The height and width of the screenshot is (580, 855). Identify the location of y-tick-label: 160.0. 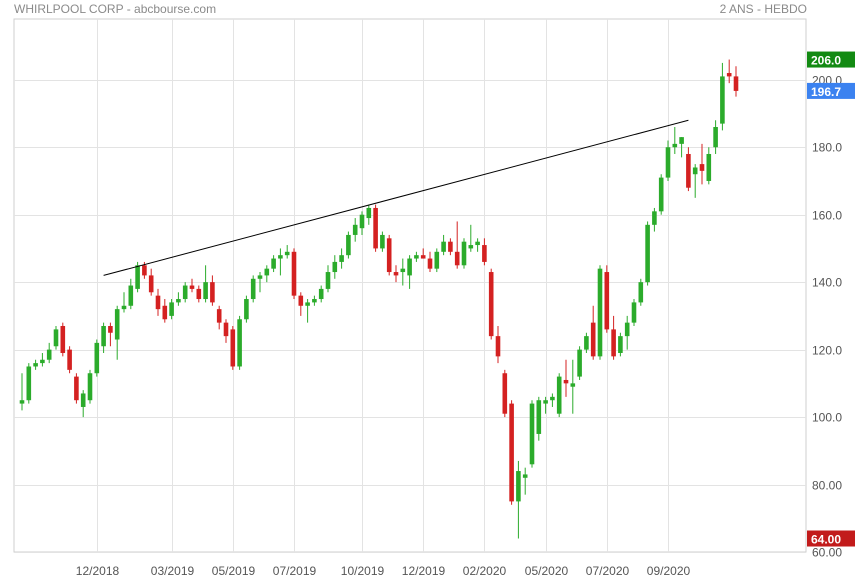
(827, 216).